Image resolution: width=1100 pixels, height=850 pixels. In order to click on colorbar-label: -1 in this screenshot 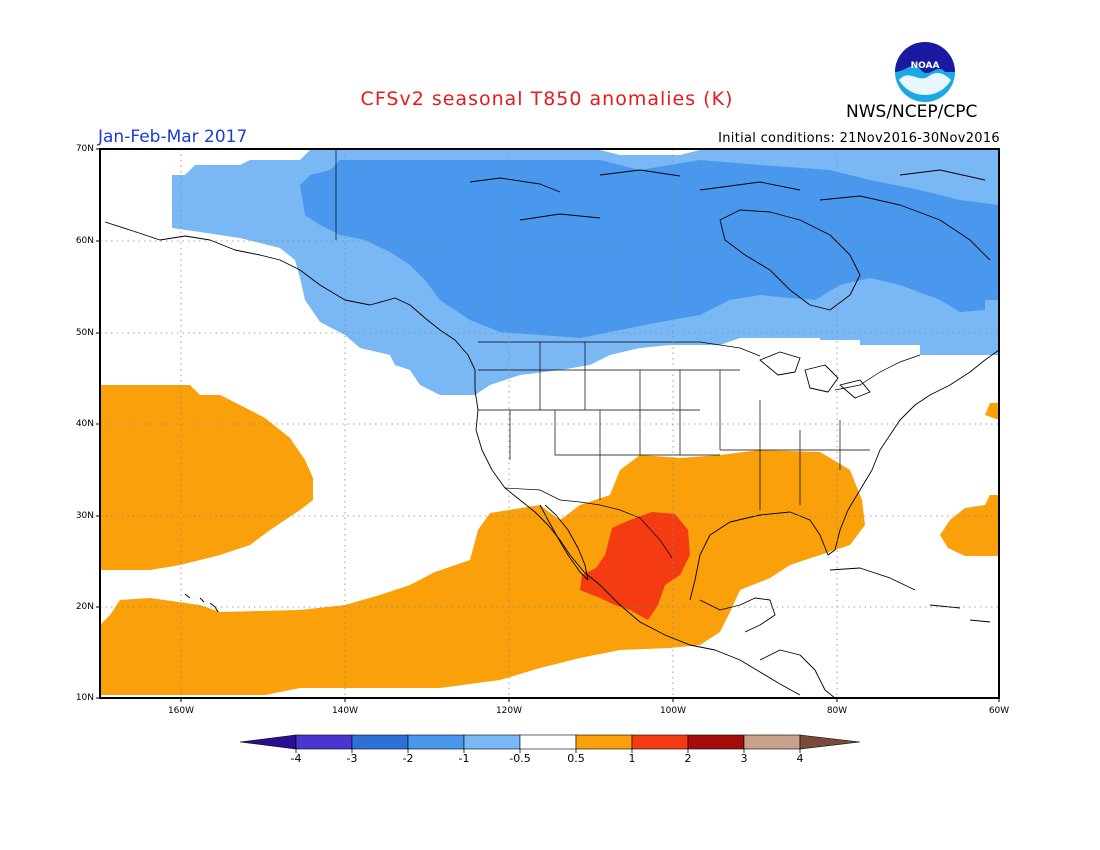, I will do `click(464, 758)`.